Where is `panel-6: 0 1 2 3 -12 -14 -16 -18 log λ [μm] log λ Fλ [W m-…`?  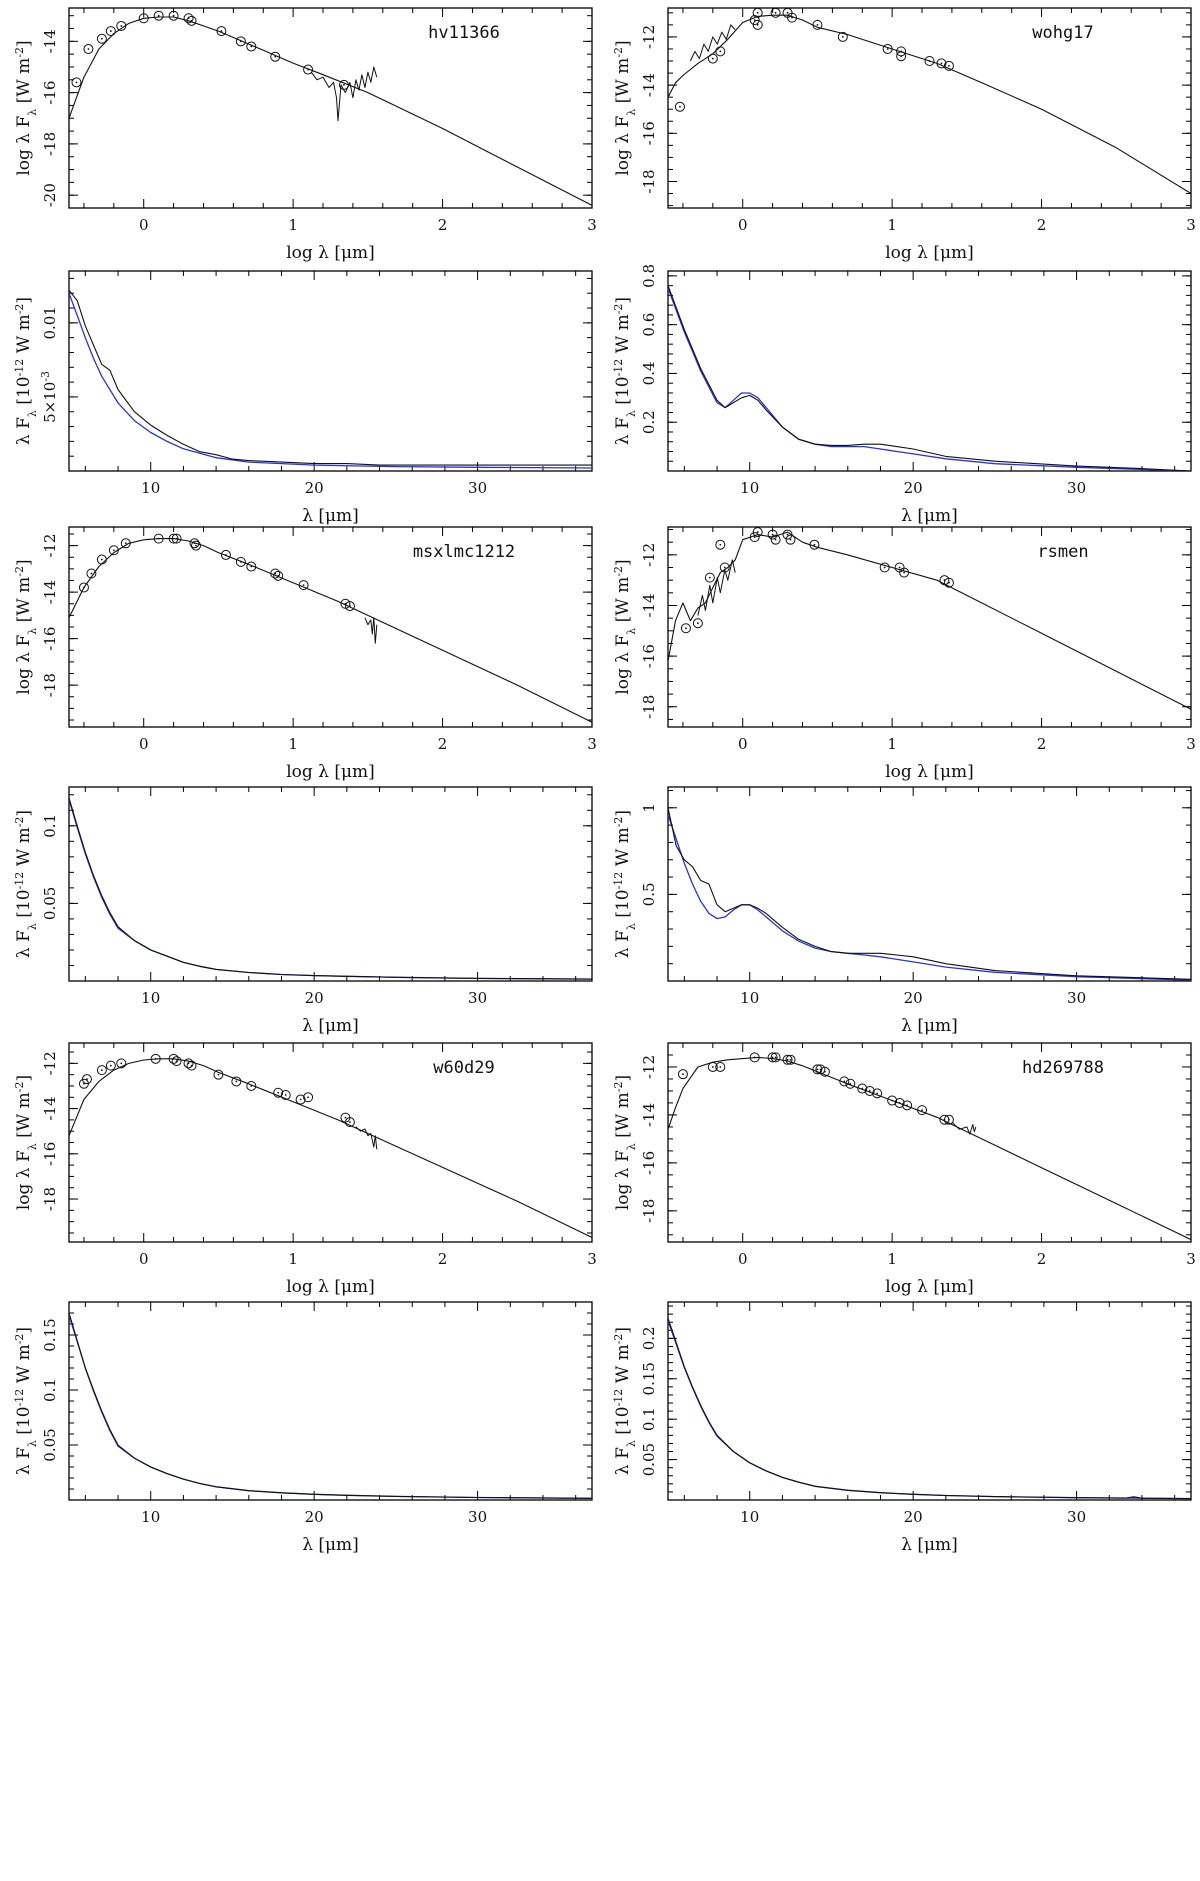
panel-6: 0 1 2 3 -12 -14 -16 -18 log λ [μm] log λ Fλ [W m-… is located at coordinates (904, 654).